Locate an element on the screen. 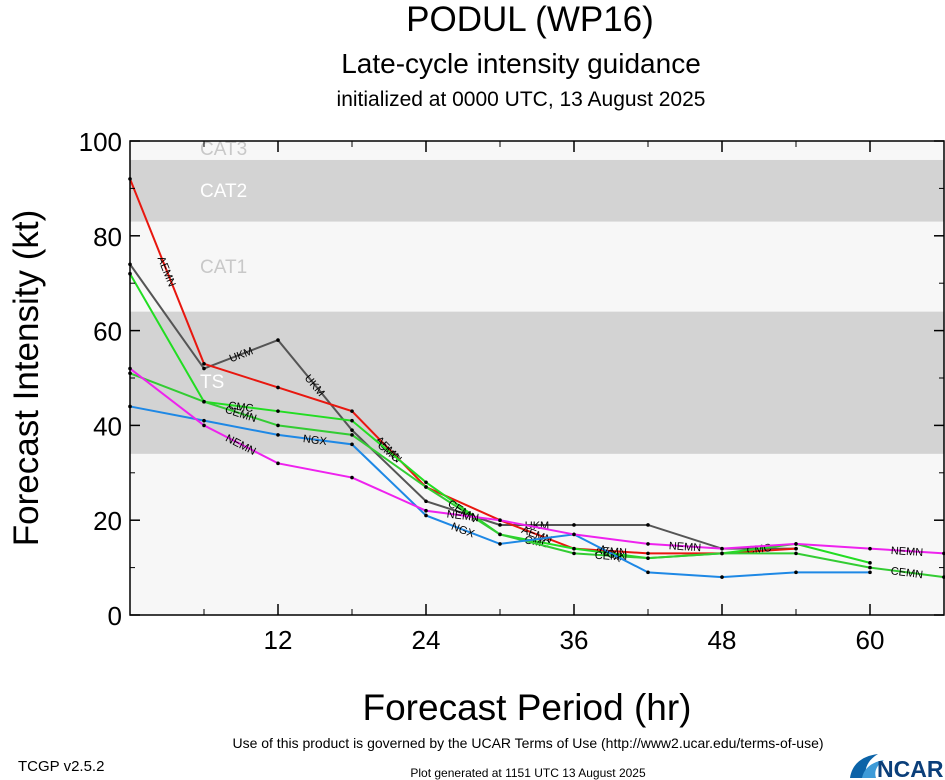 This screenshot has height=780, width=945. band-label-cat1: CAT1 is located at coordinates (223, 267).